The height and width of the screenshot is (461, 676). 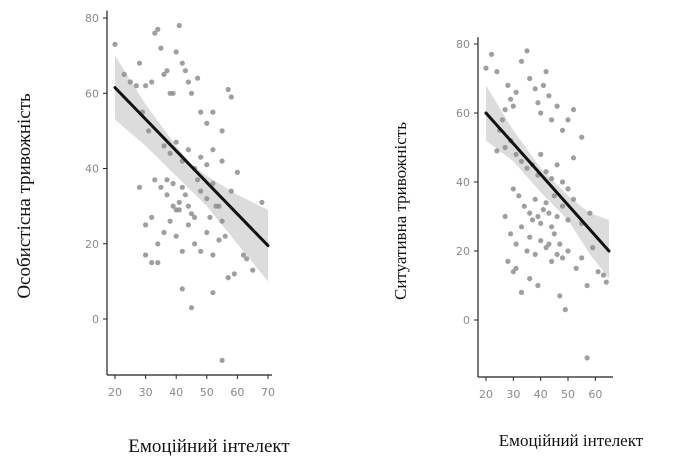 I want to click on x-tick-label: 20, so click(x=115, y=392).